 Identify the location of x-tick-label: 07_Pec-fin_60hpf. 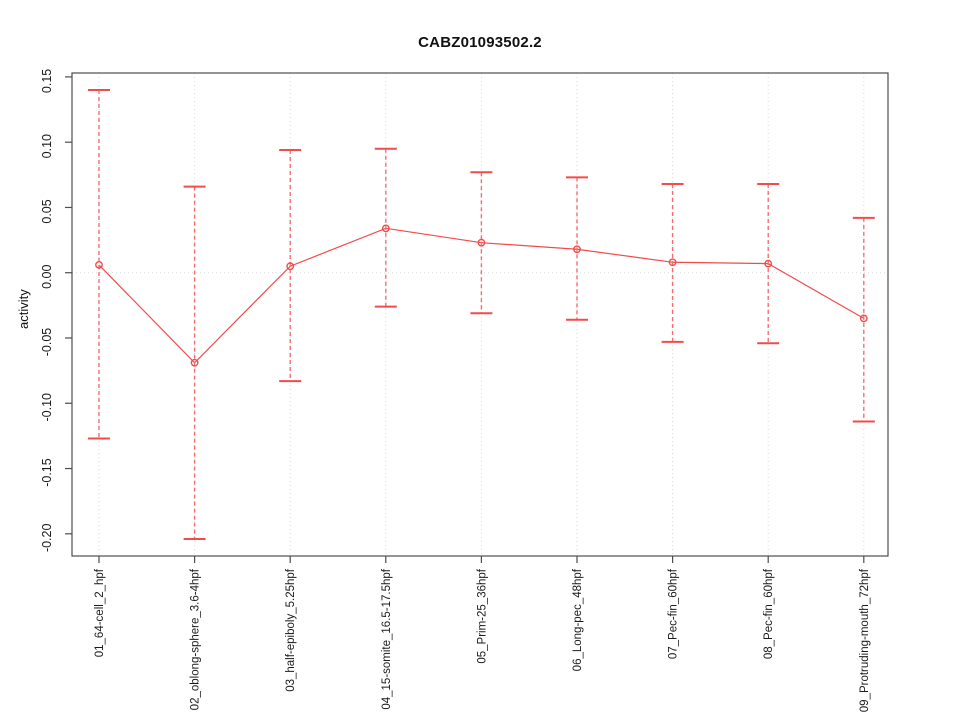
(674, 613).